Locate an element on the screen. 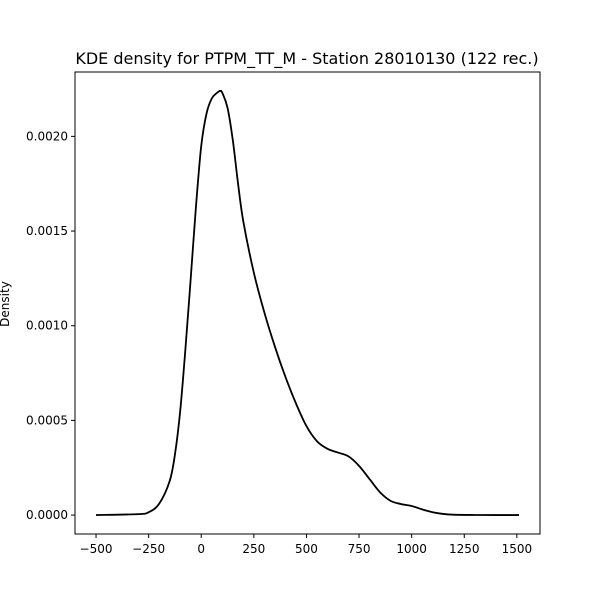  x-tick-label: 1250 is located at coordinates (464, 549).